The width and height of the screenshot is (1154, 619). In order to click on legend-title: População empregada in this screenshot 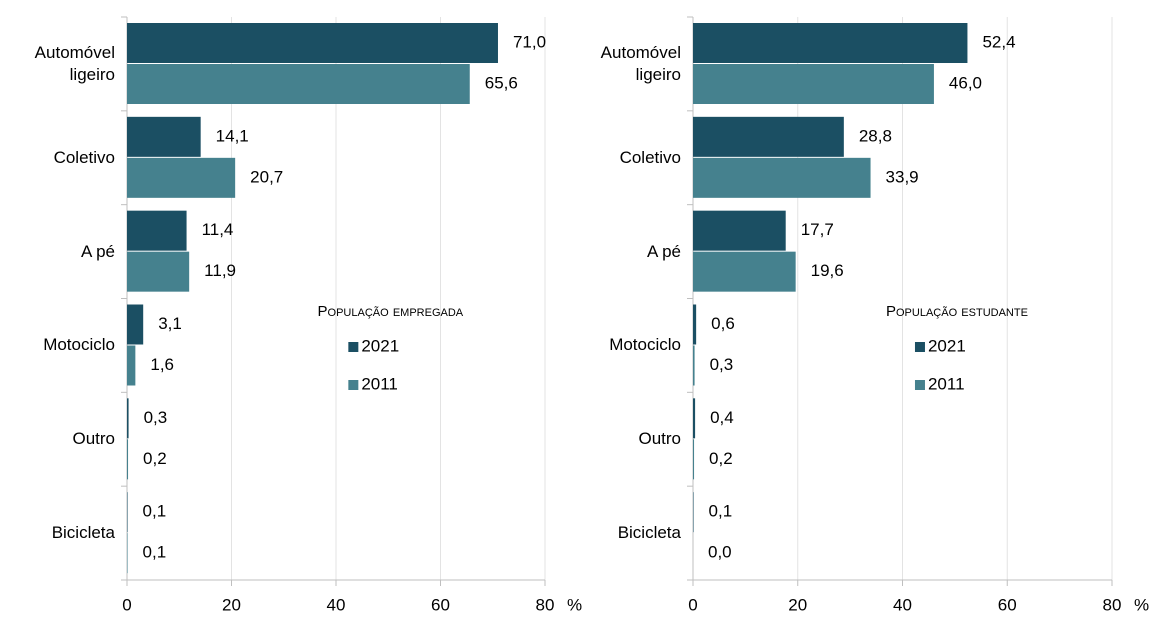, I will do `click(391, 311)`.